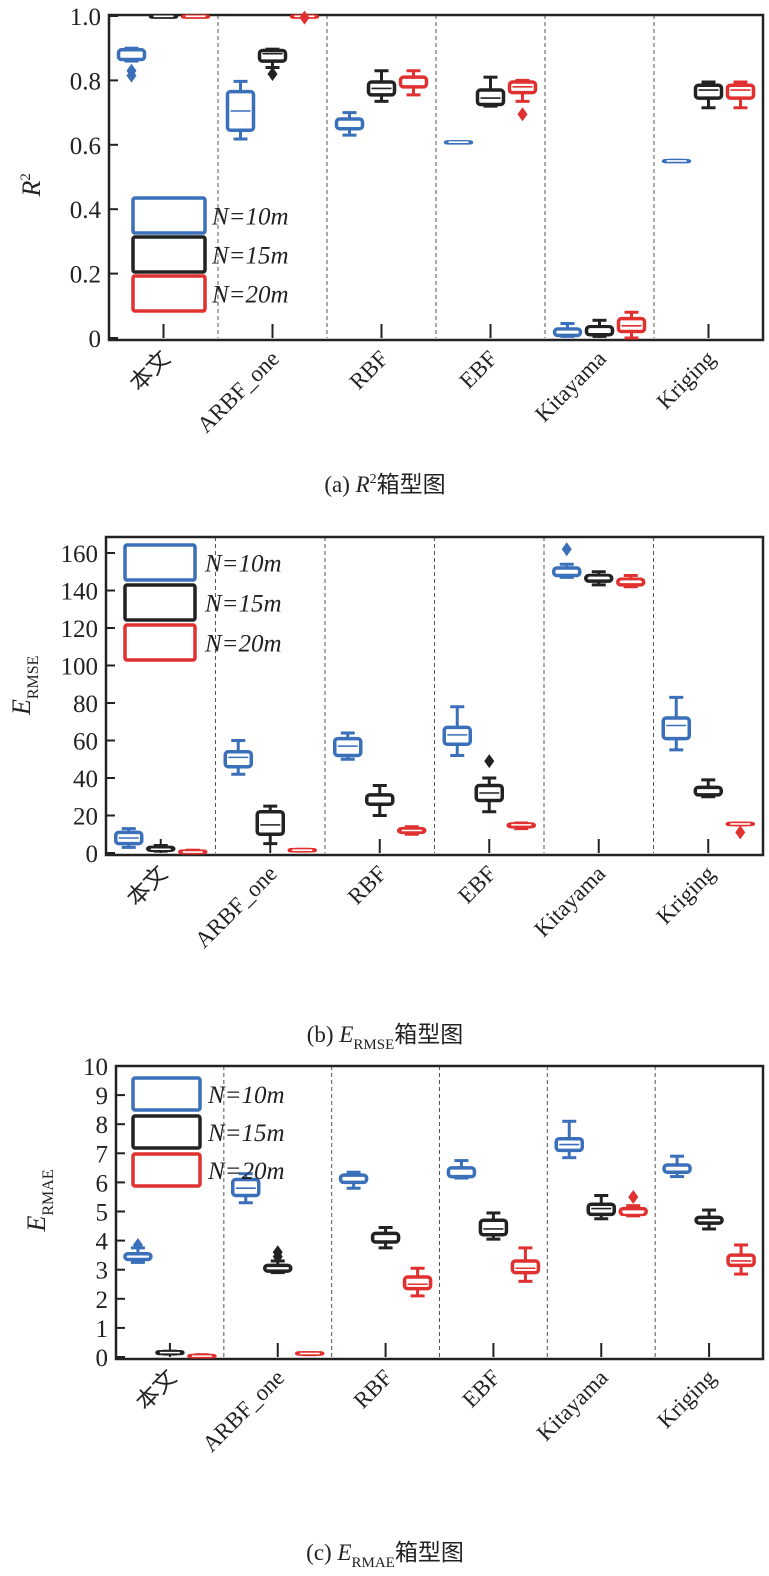 This screenshot has width=769, height=1576. What do you see at coordinates (411, 484) in the screenshot?
I see `caption-suffix: 箱型图` at bounding box center [411, 484].